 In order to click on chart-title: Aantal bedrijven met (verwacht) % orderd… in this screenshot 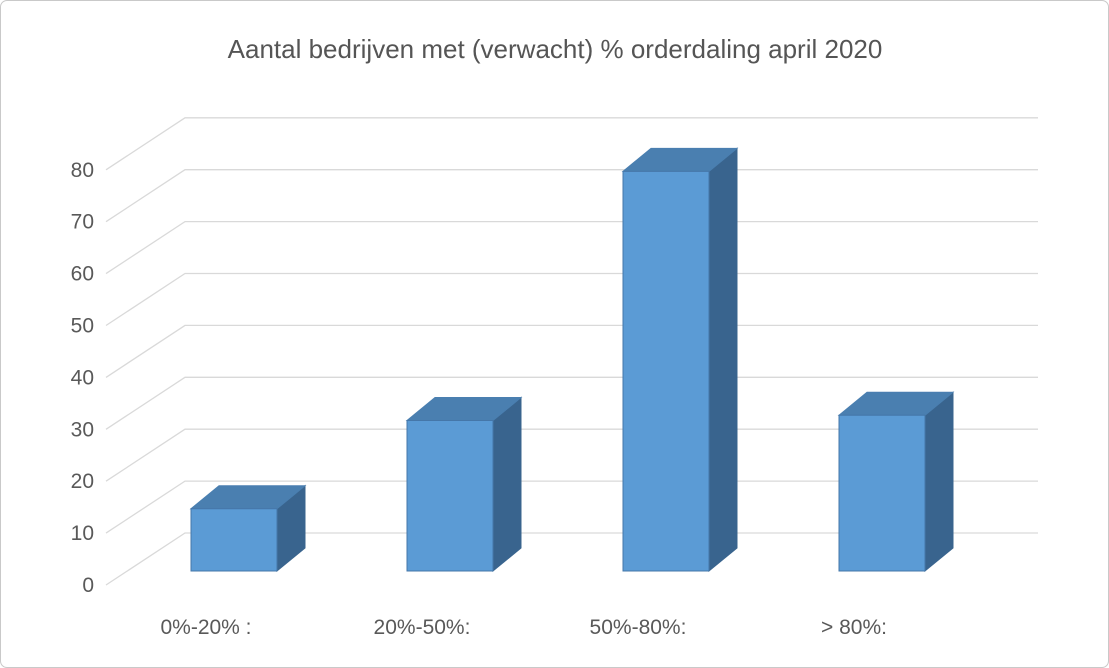, I will do `click(555, 49)`.